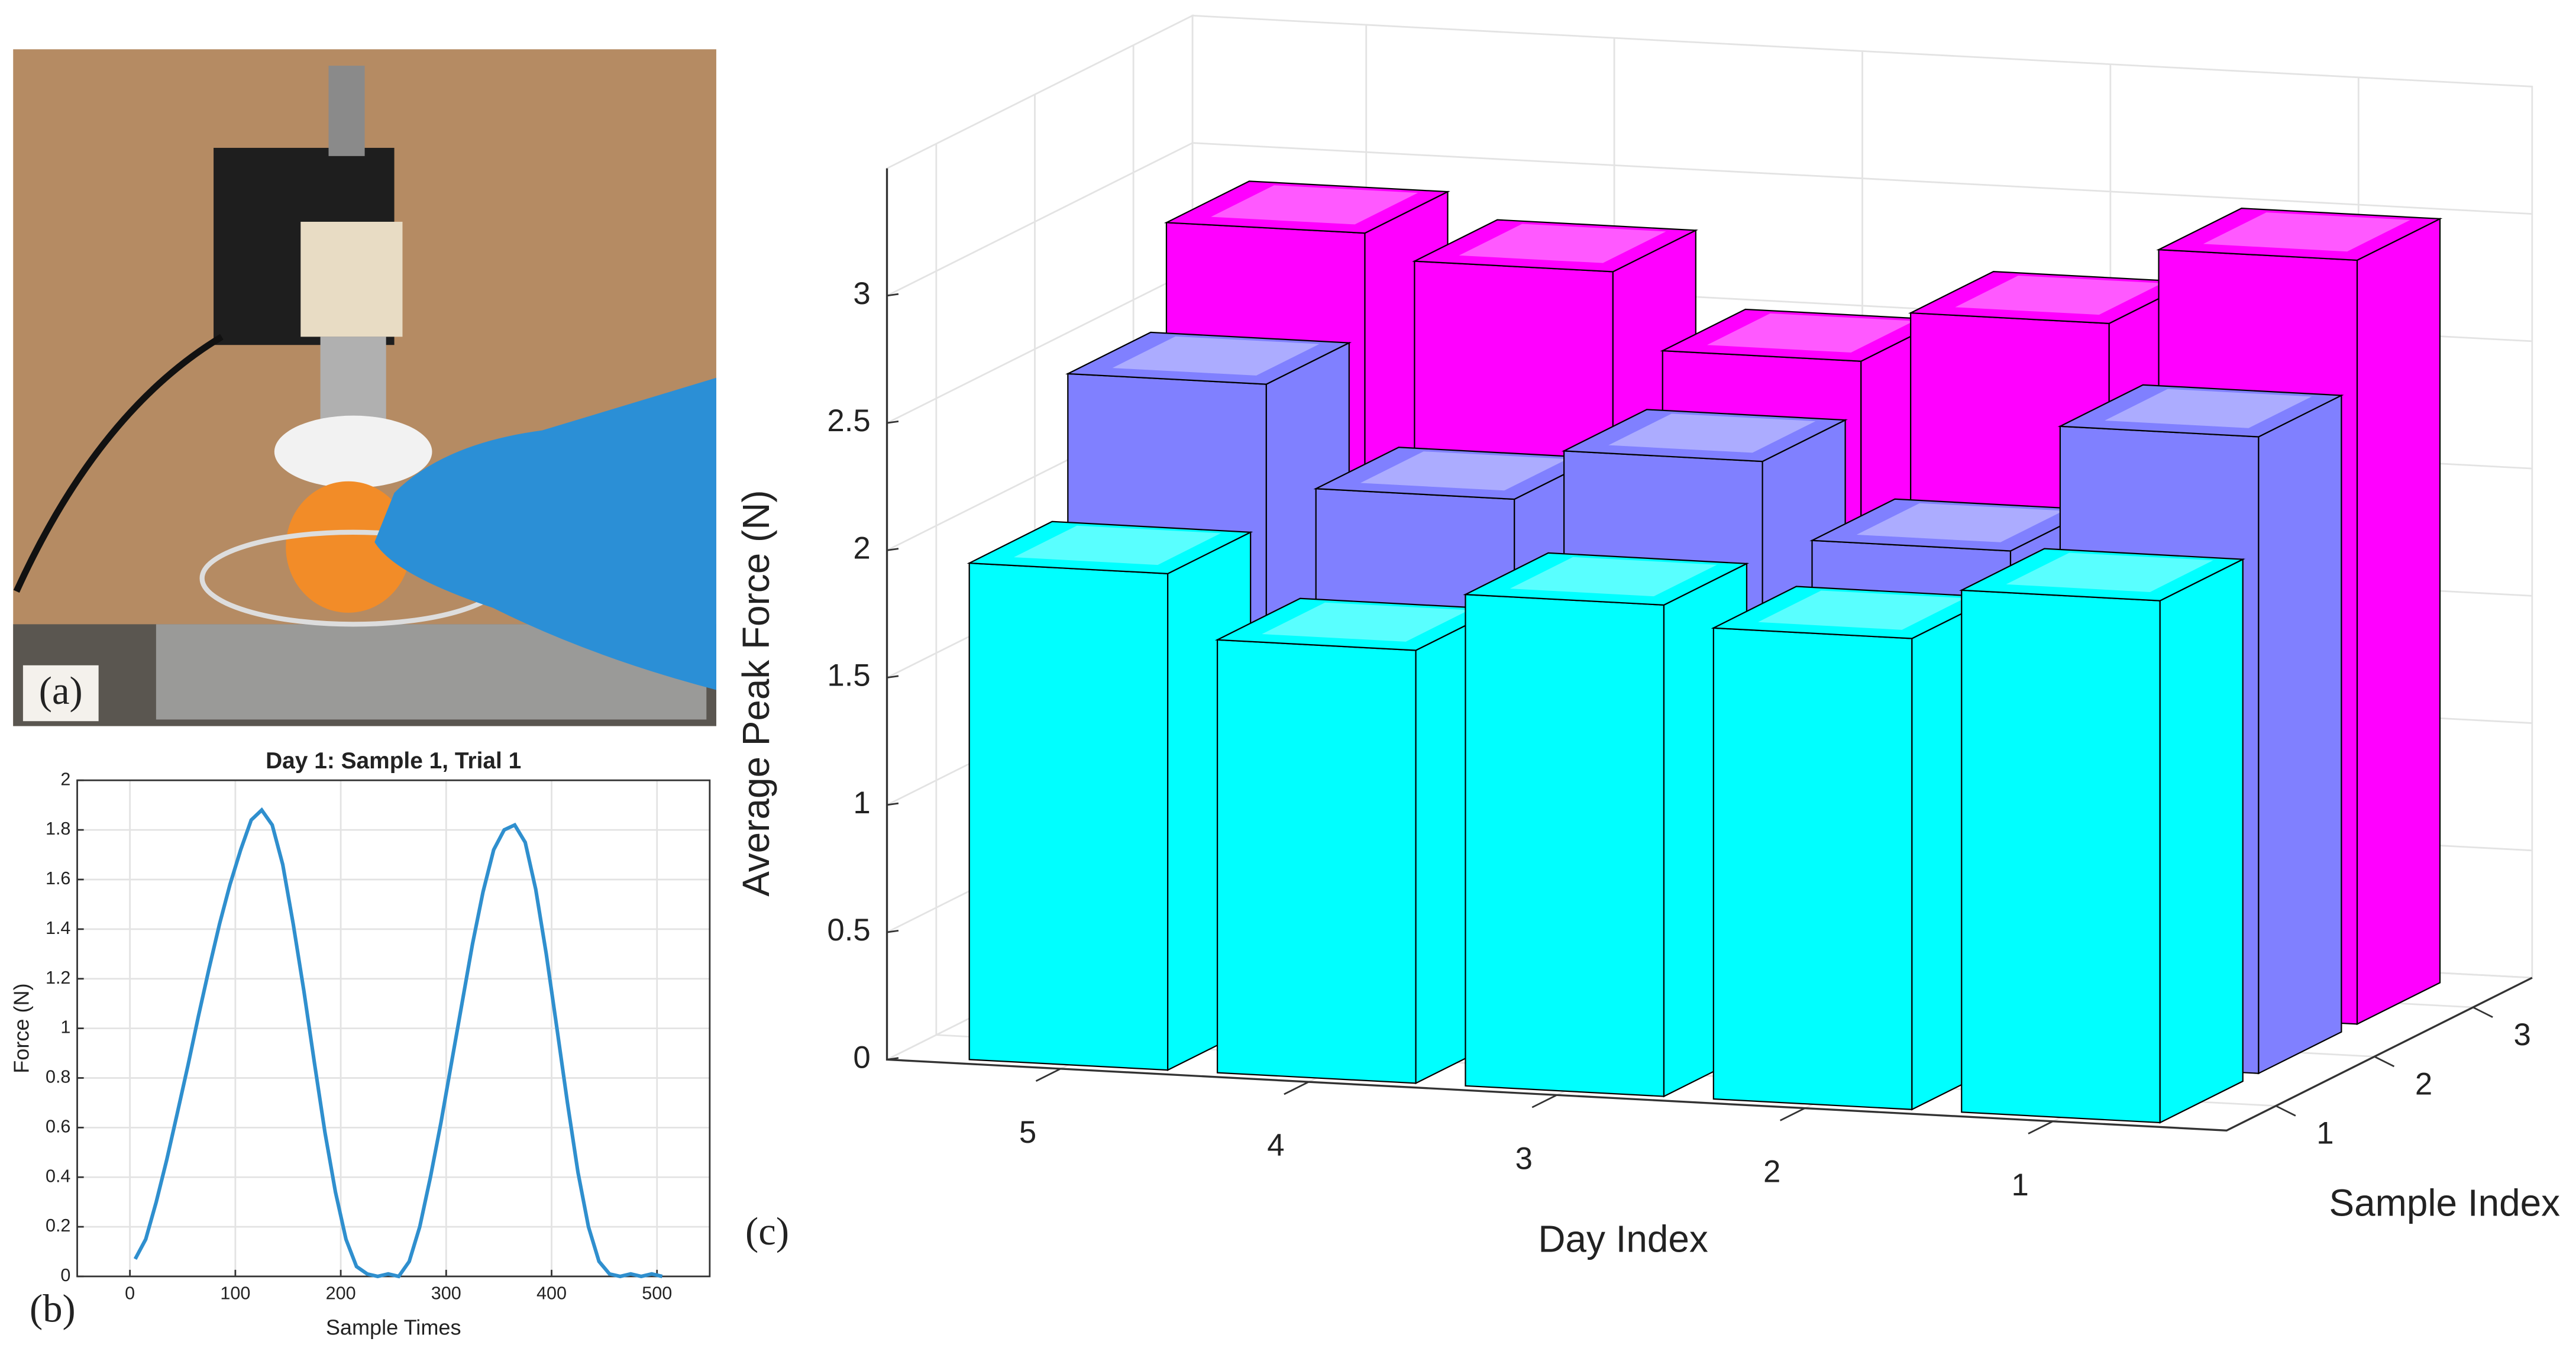 This screenshot has width=2576, height=1361. I want to click on x-tick-label: 5, so click(1027, 1132).